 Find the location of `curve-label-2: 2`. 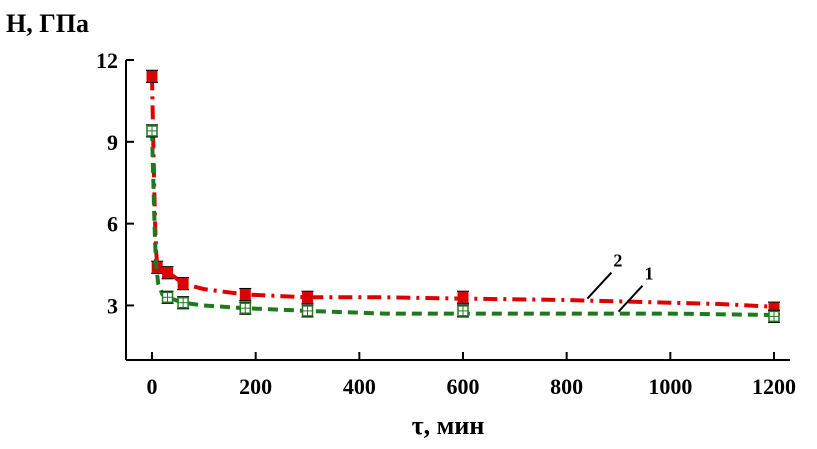

curve-label-2: 2 is located at coordinates (617, 261).